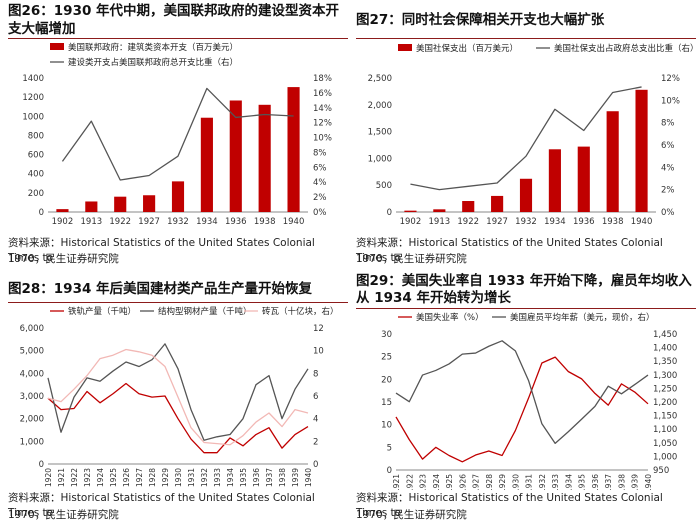  I want to click on y-right-tick-label: 1,250, so click(665, 389).